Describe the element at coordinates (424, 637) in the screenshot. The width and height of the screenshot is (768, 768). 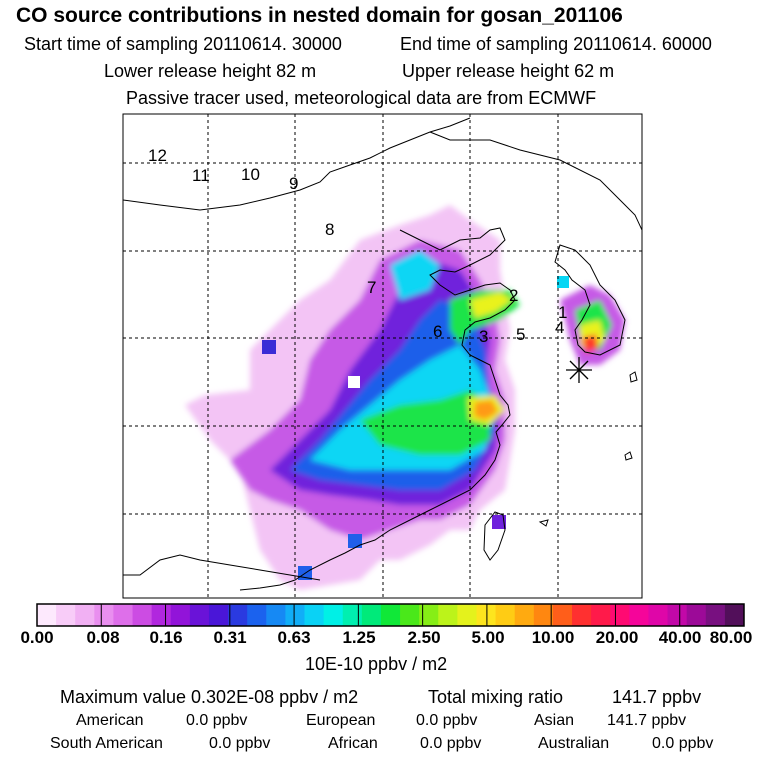
I see `colorbar-tick: 2.50` at that location.